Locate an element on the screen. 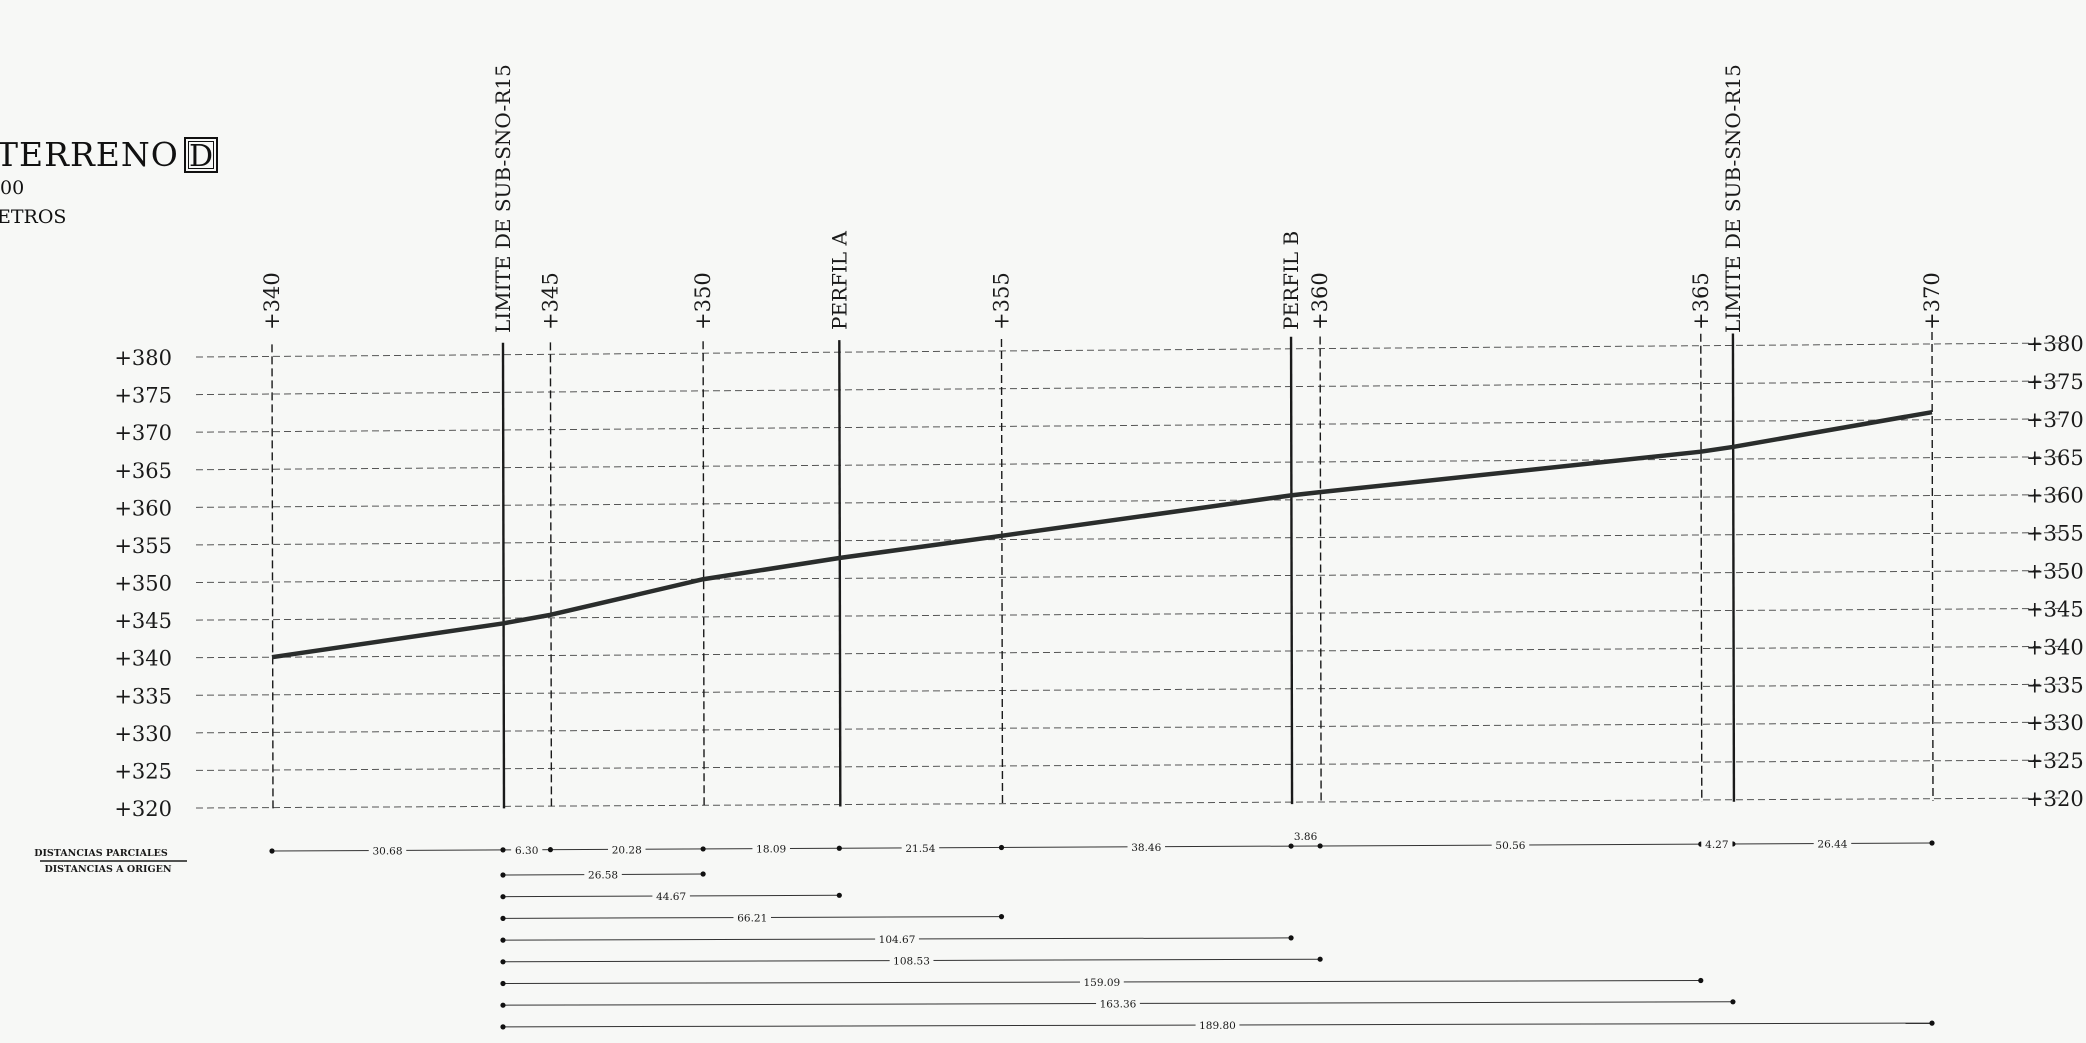  left-axis-tick: +335 is located at coordinates (143, 696).